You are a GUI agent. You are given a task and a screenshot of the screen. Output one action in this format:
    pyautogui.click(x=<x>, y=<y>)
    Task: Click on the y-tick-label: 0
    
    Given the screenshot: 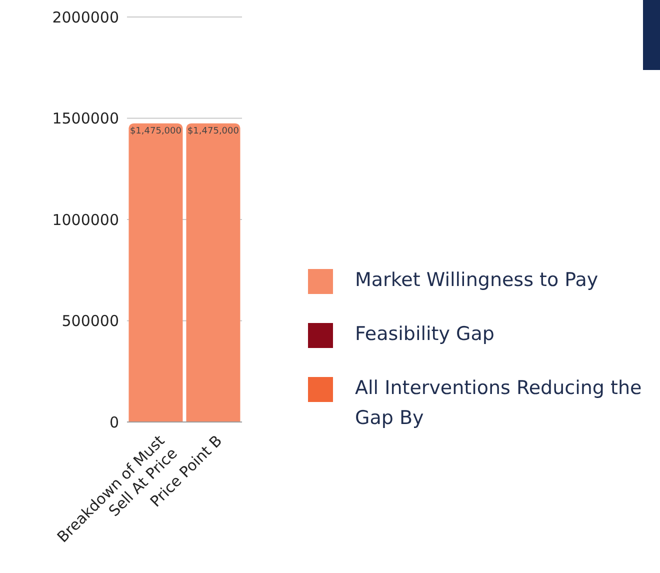 What is the action you would take?
    pyautogui.click(x=114, y=422)
    